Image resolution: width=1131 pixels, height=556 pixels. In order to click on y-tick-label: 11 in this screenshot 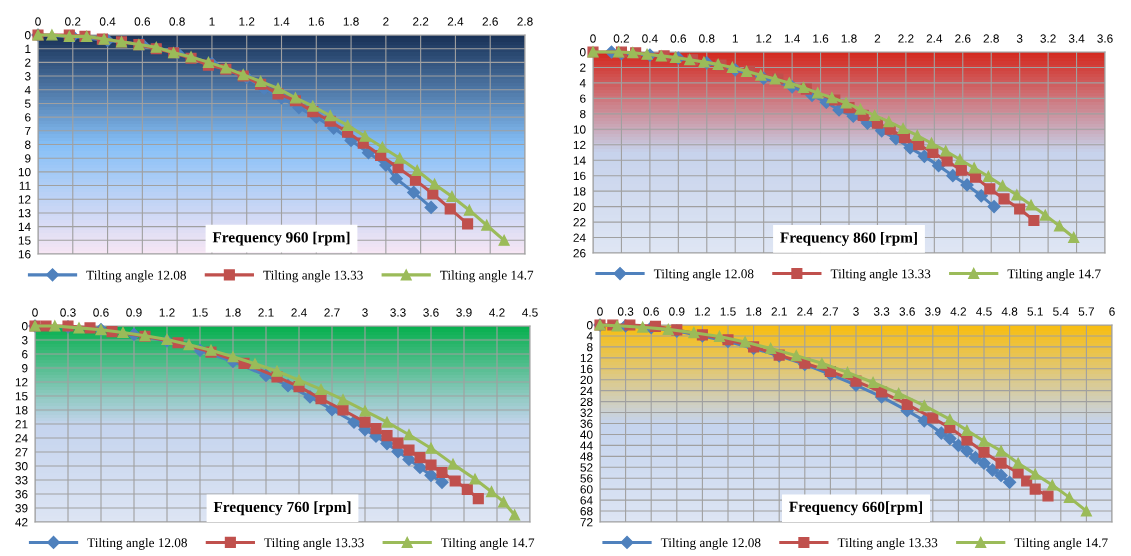, I will do `click(25, 185)`.